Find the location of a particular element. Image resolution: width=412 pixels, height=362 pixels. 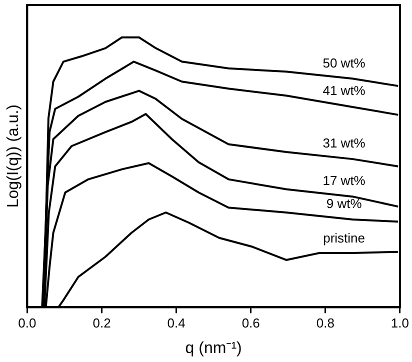

x-tick-label: 0.2 is located at coordinates (101, 323).